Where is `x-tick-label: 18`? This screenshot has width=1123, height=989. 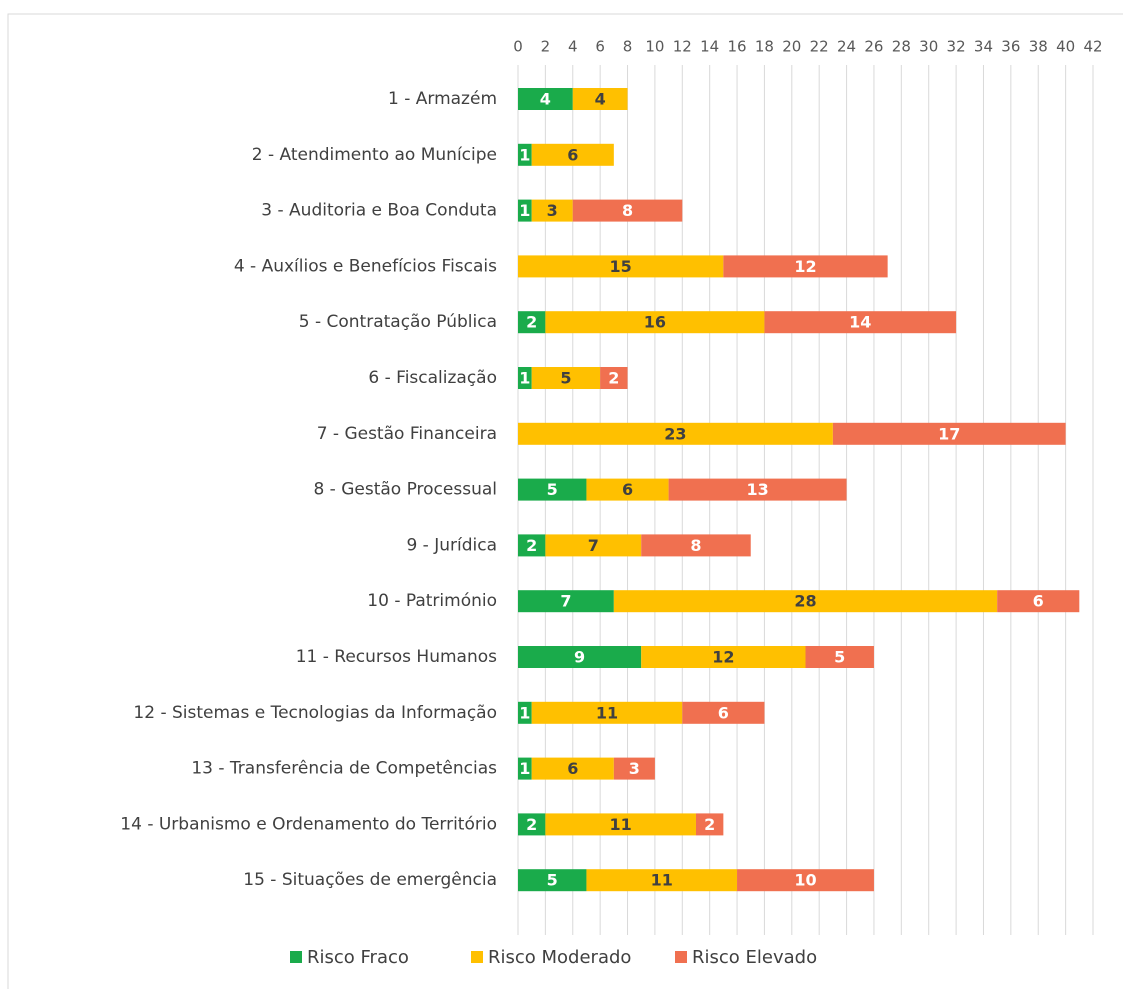
x-tick-label: 18 is located at coordinates (764, 47).